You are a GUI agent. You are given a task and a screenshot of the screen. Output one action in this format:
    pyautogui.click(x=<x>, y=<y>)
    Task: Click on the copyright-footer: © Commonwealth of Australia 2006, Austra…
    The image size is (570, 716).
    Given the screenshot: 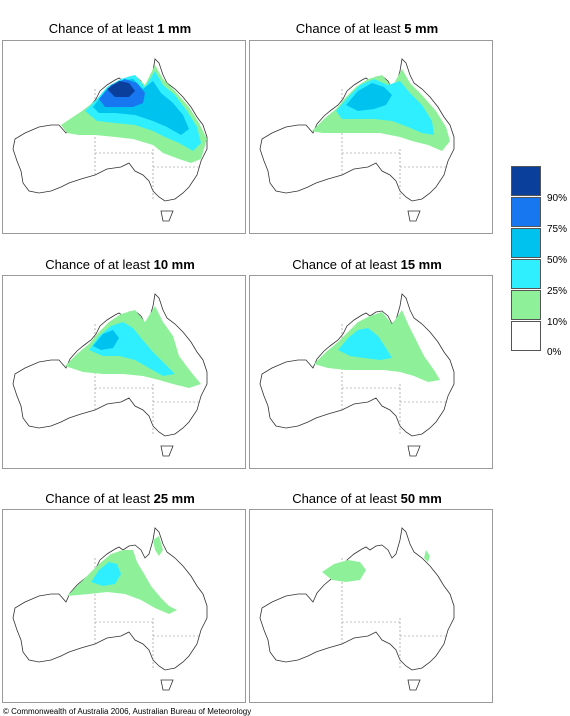 What is the action you would take?
    pyautogui.click(x=127, y=711)
    